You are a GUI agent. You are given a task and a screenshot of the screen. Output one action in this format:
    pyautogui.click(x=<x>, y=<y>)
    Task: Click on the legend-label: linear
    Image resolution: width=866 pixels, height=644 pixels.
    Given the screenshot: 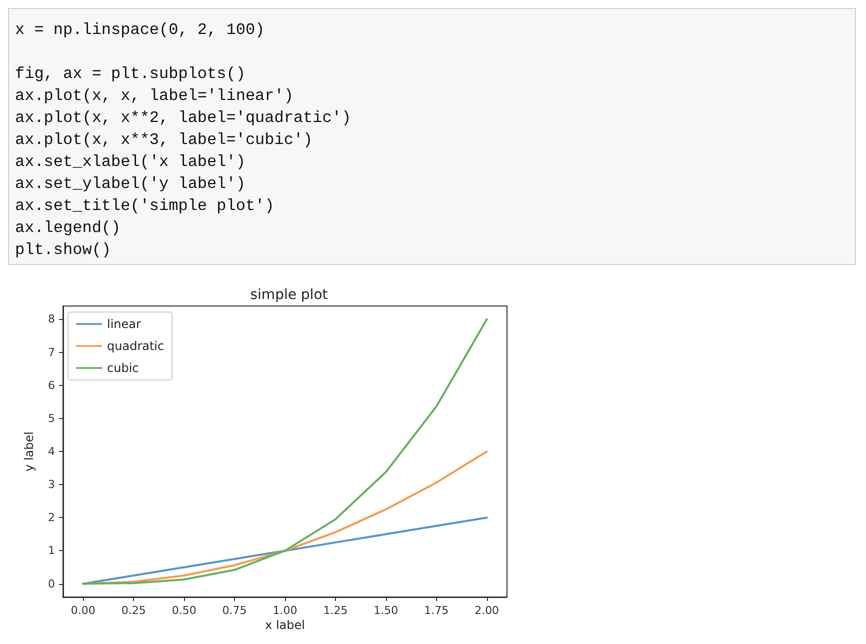 What is the action you would take?
    pyautogui.click(x=124, y=324)
    